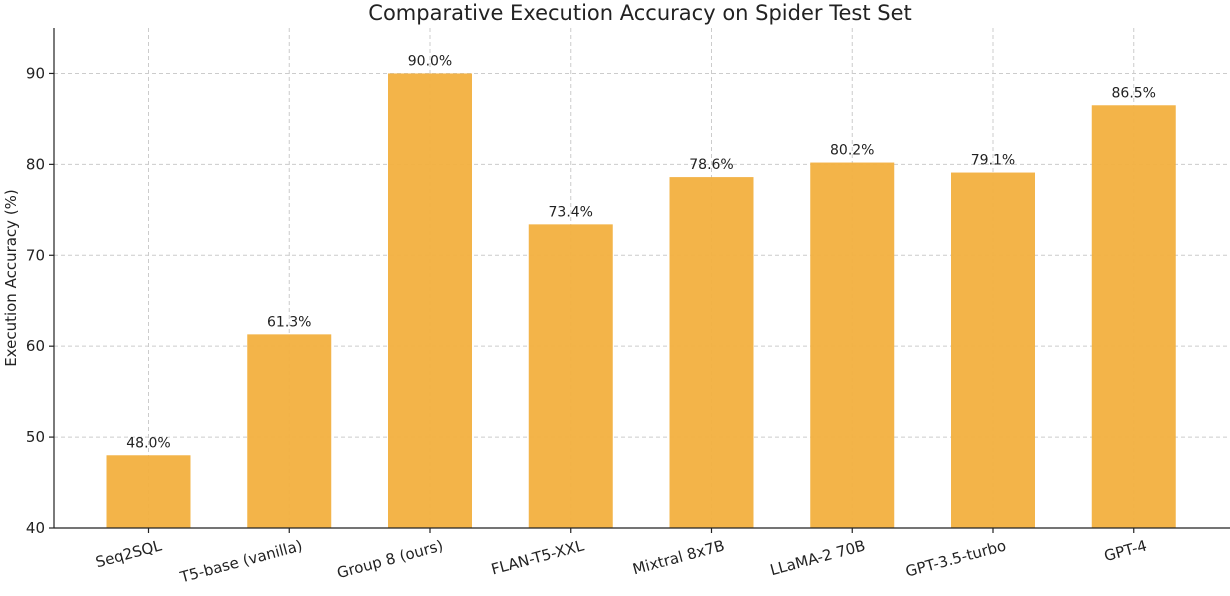  I want to click on y-tick-label: 70, so click(35, 255).